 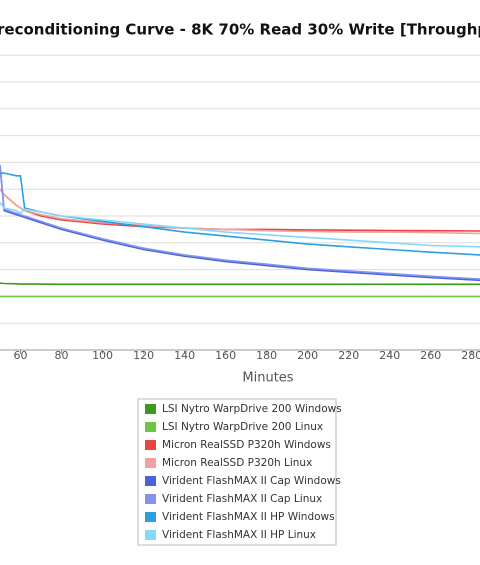 I want to click on x-tick-label: 100, so click(x=102, y=355).